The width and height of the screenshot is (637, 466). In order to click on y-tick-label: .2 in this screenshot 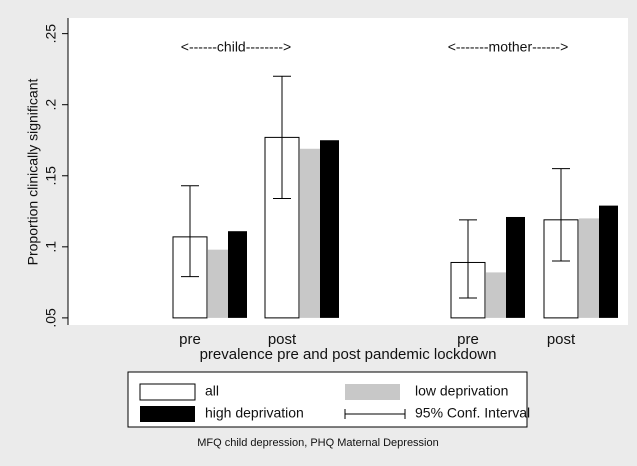, I will do `click(51, 105)`.